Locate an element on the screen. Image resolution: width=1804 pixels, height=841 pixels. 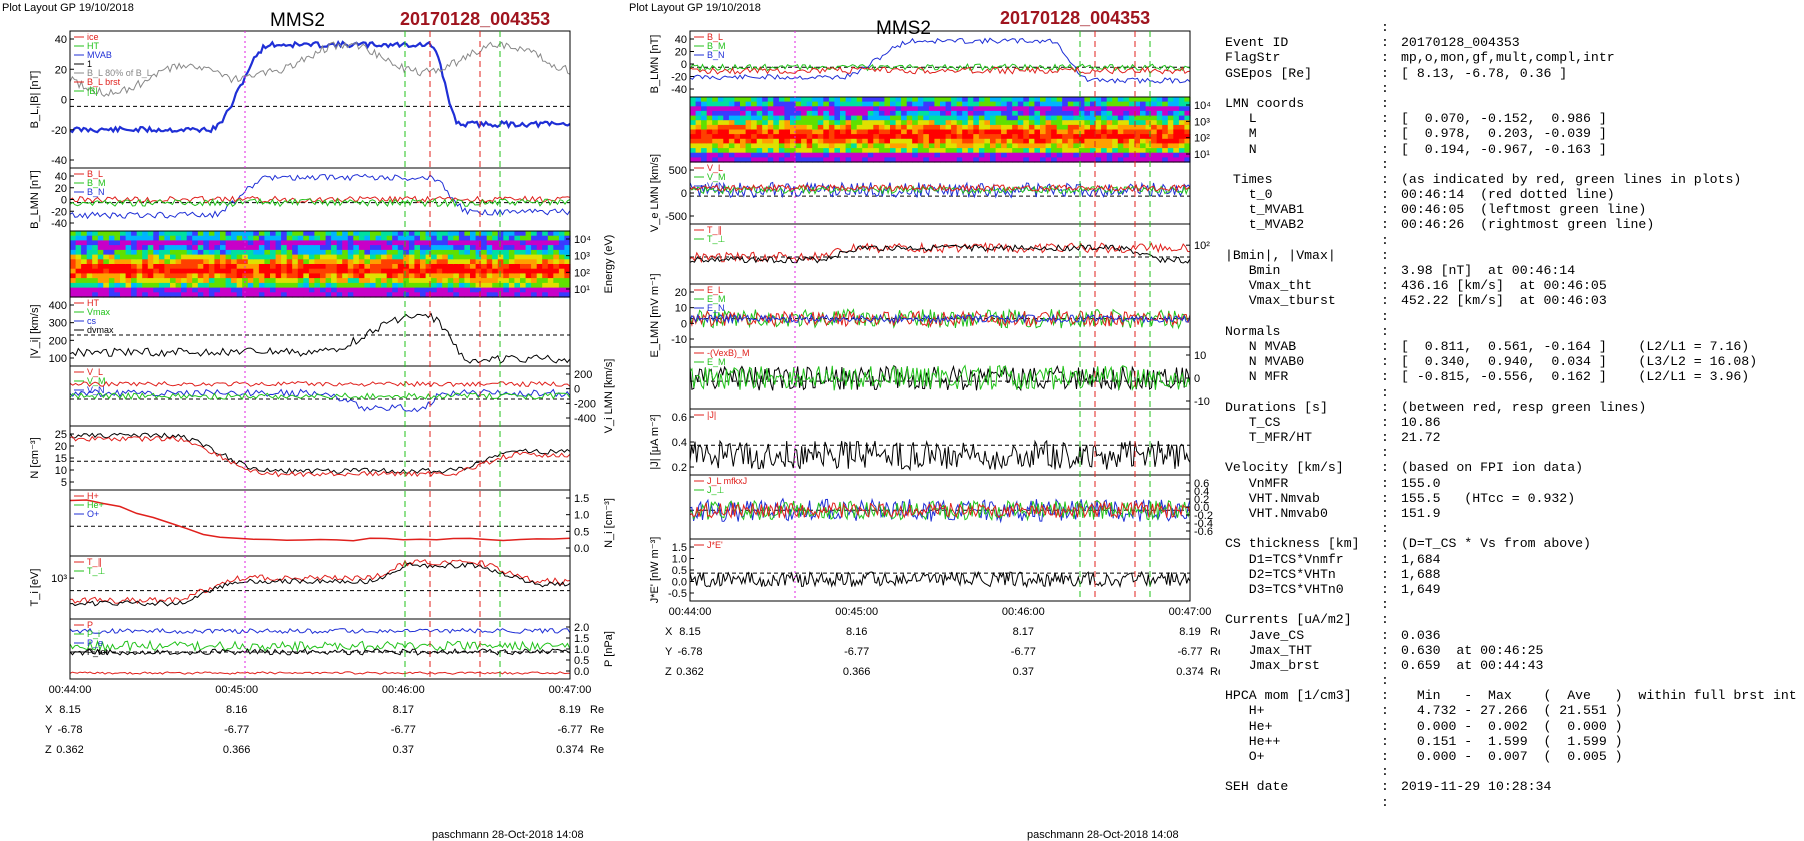
info-value: 20170128_004353 is located at coordinates (1460, 43).